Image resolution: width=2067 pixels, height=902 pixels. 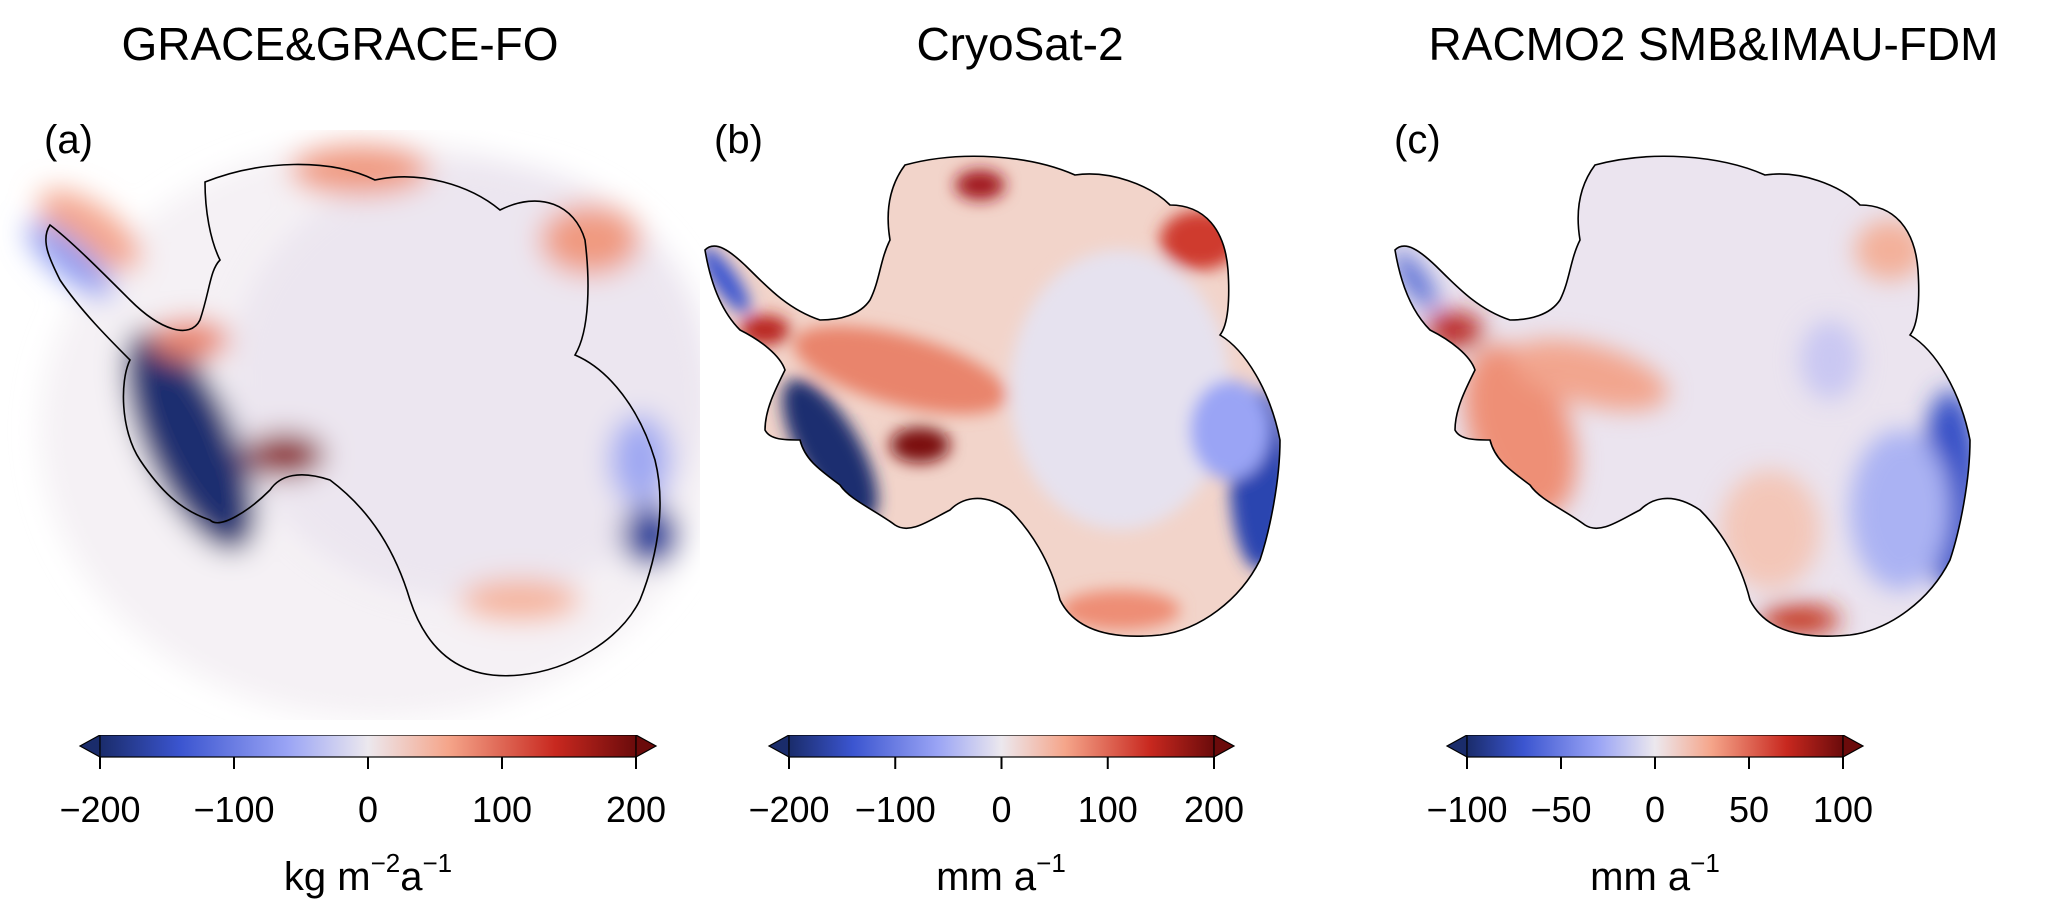 What do you see at coordinates (368, 873) in the screenshot?
I see `colorbar-unit: kg m−2a−1` at bounding box center [368, 873].